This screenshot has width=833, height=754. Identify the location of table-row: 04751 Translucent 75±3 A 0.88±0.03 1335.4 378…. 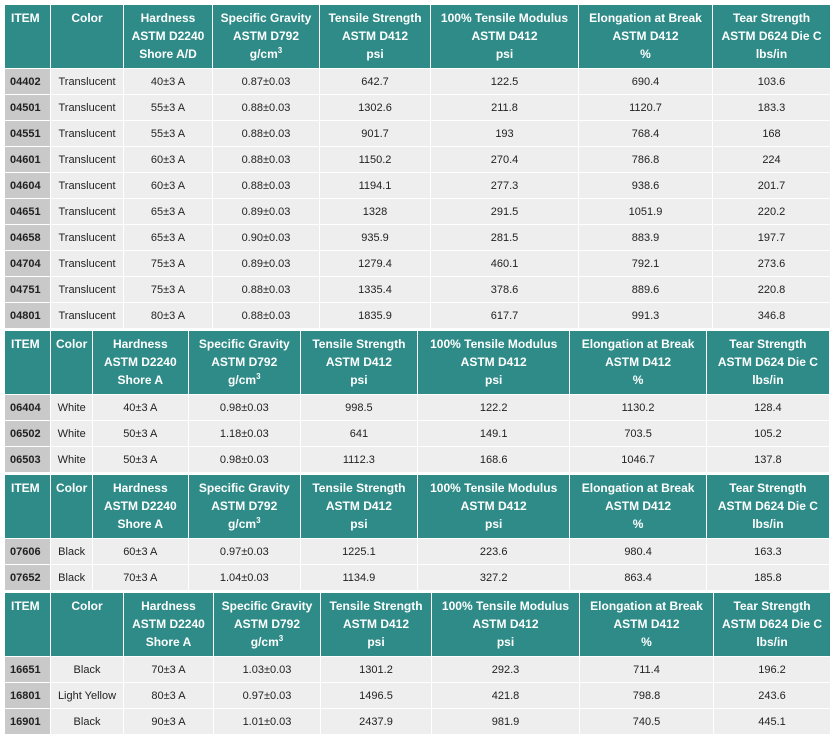
(417, 289).